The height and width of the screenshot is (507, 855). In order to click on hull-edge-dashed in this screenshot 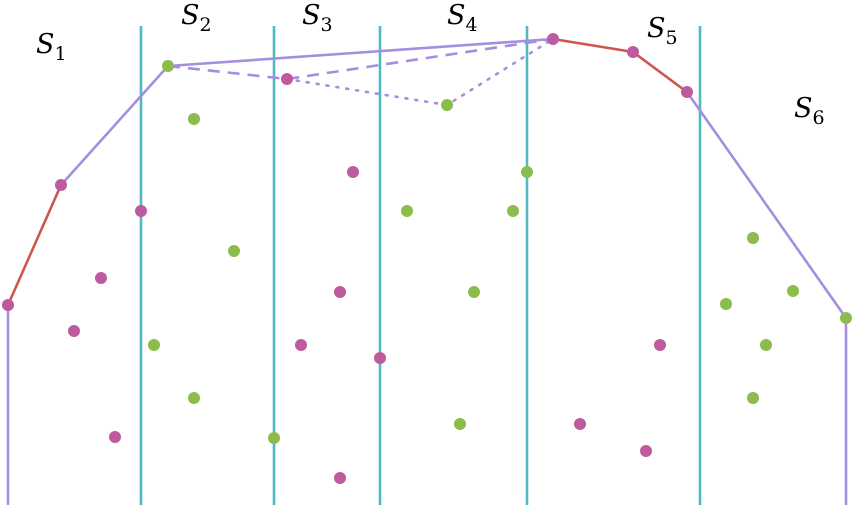, I will do `click(360, 59)`.